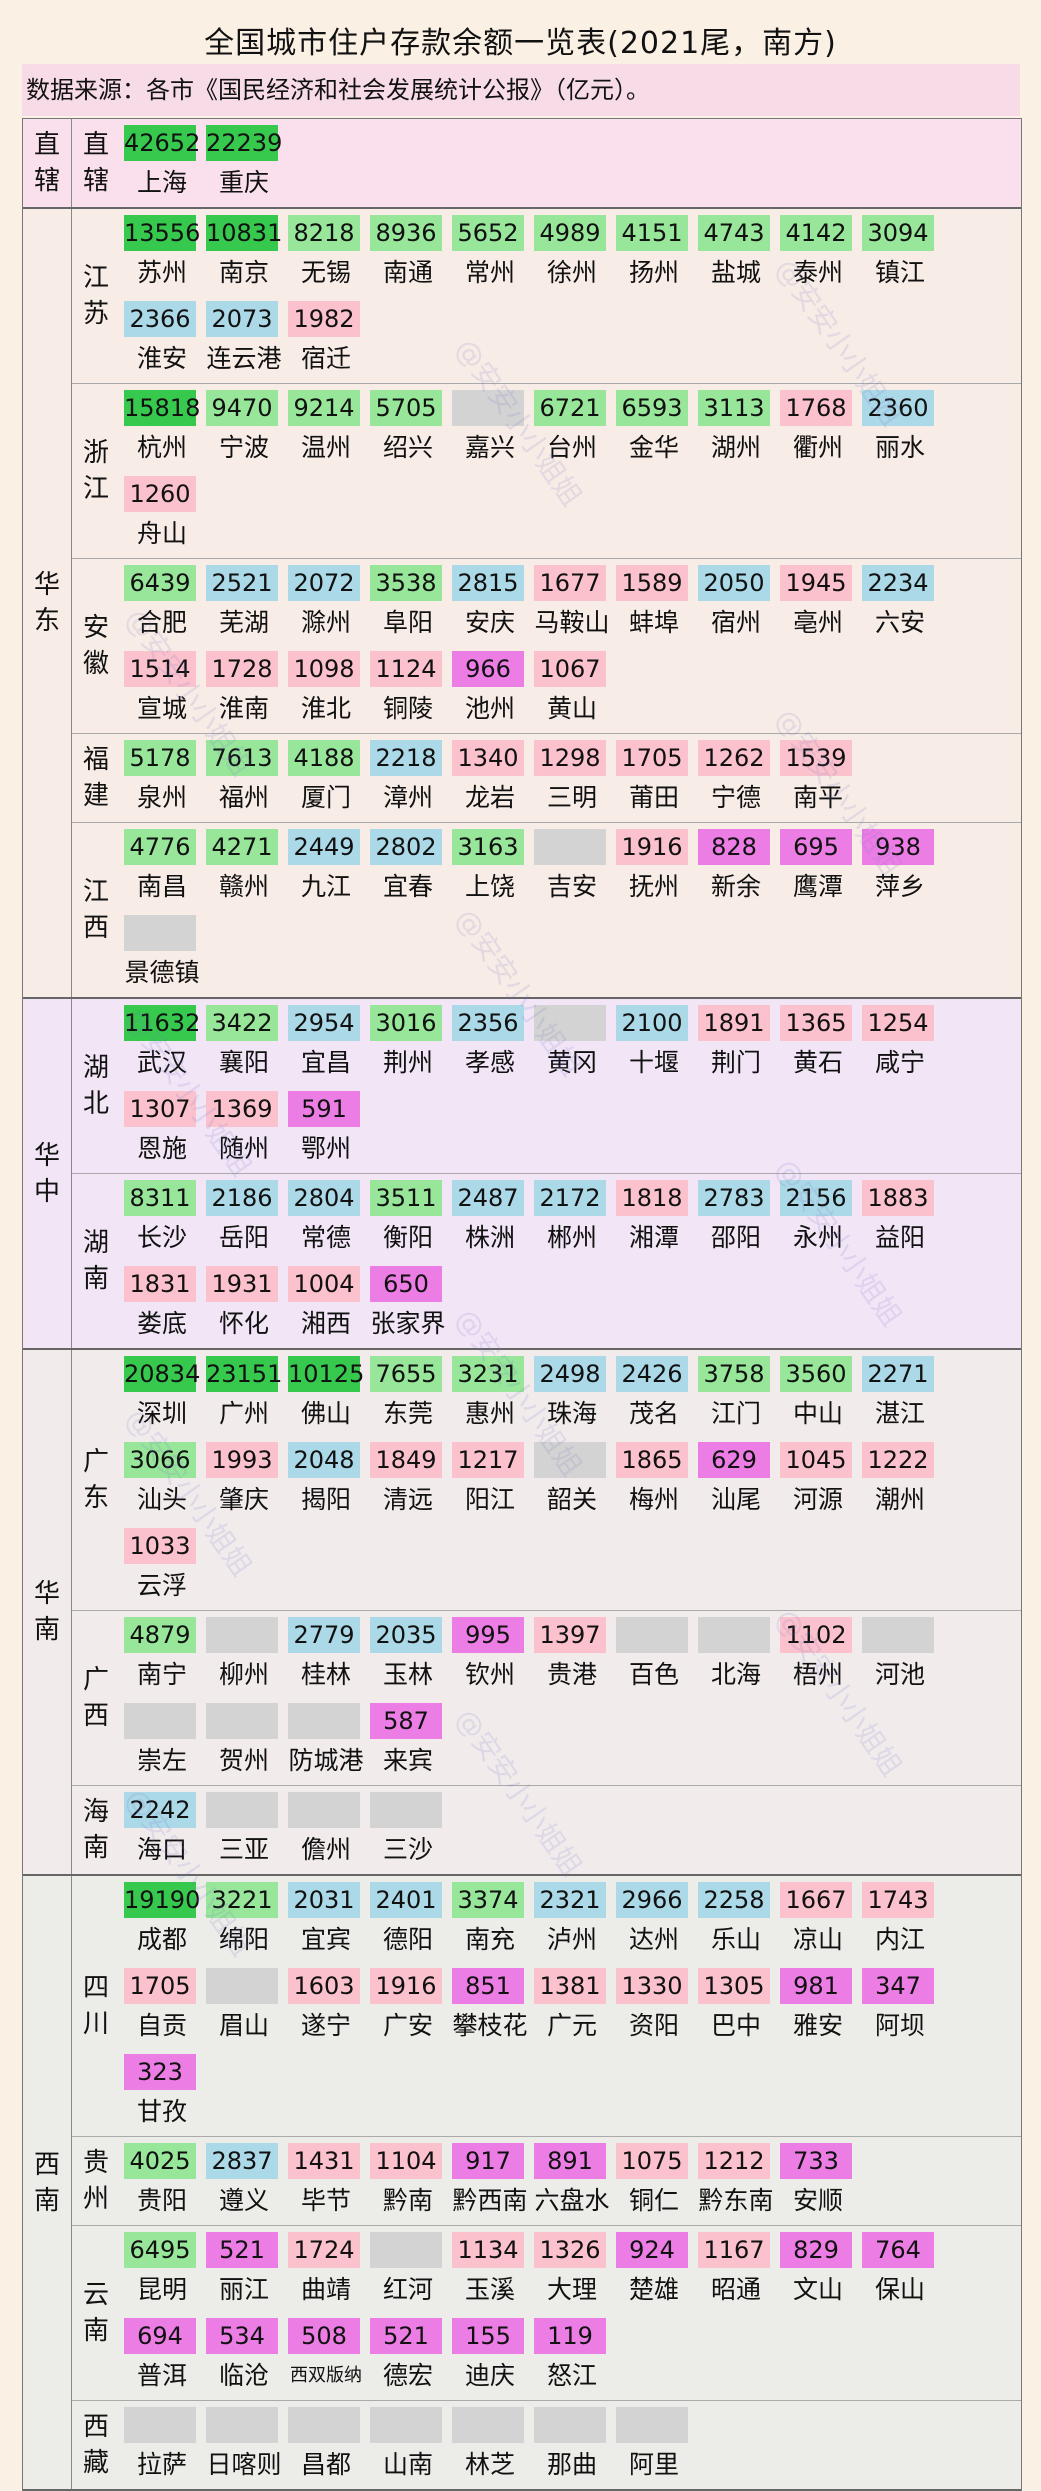  I want to click on city-cell: 2218 漳州, so click(411, 779).